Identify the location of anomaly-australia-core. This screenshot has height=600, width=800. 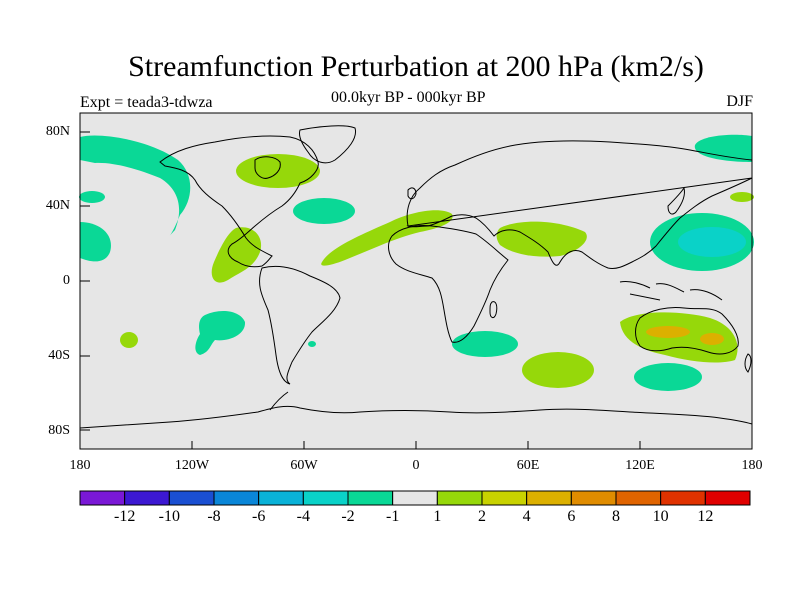
(668, 332).